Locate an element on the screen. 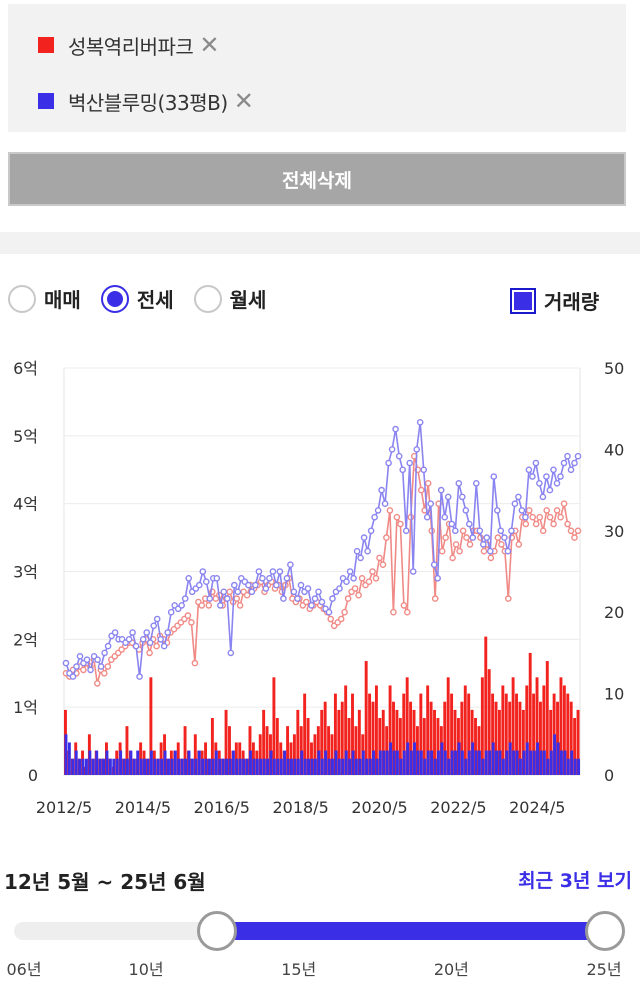  volume-checkbox: 거래량 is located at coordinates (554, 300).